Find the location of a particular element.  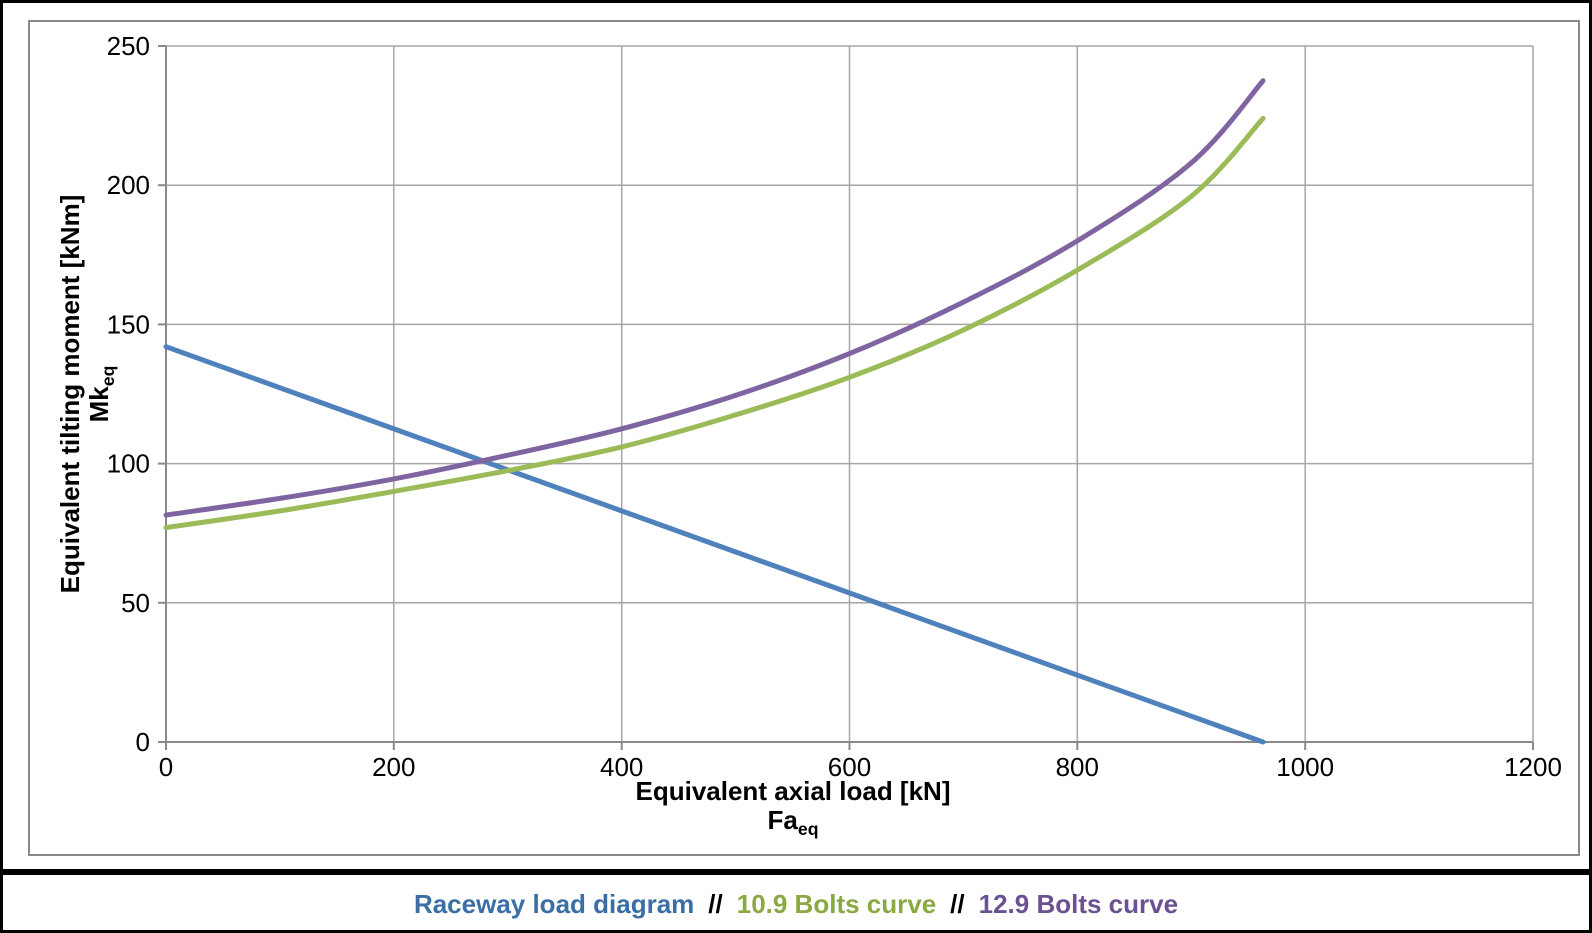

x-axis-tick-label: 1000 is located at coordinates (1305, 767).